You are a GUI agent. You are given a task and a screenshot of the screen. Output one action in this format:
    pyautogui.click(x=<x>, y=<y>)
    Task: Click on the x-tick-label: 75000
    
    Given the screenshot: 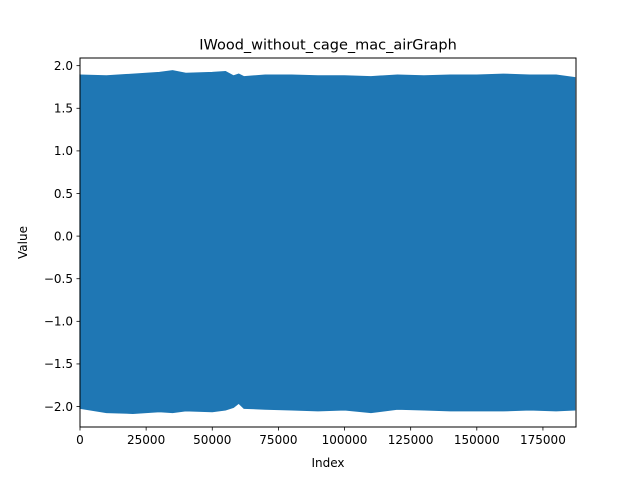 What is the action you would take?
    pyautogui.click(x=278, y=440)
    